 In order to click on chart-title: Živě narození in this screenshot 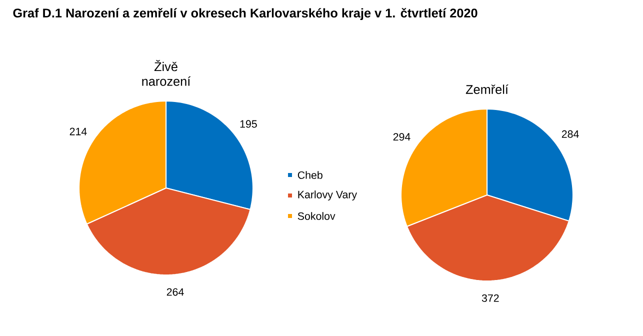, I will do `click(166, 73)`.